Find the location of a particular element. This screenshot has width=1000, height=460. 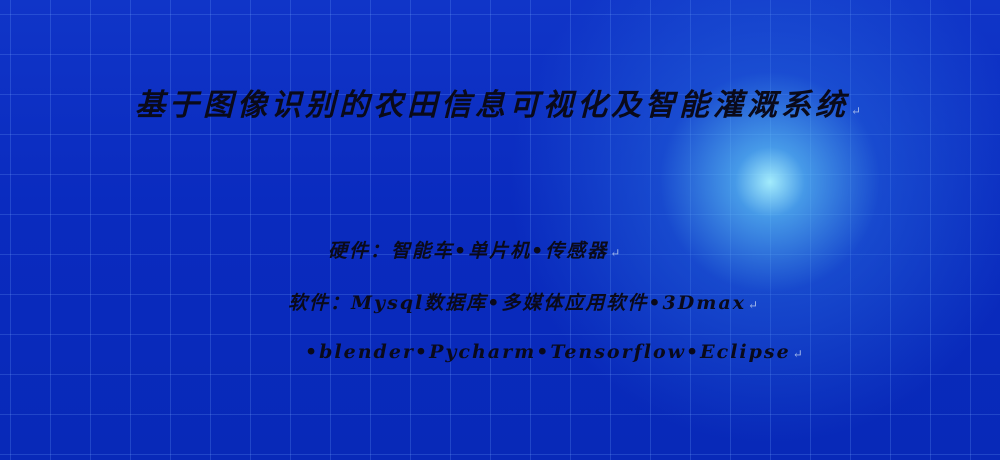

tools-line: •blender•Pycharm•Tensorflow•Eclipse ↵ is located at coordinates (555, 352).